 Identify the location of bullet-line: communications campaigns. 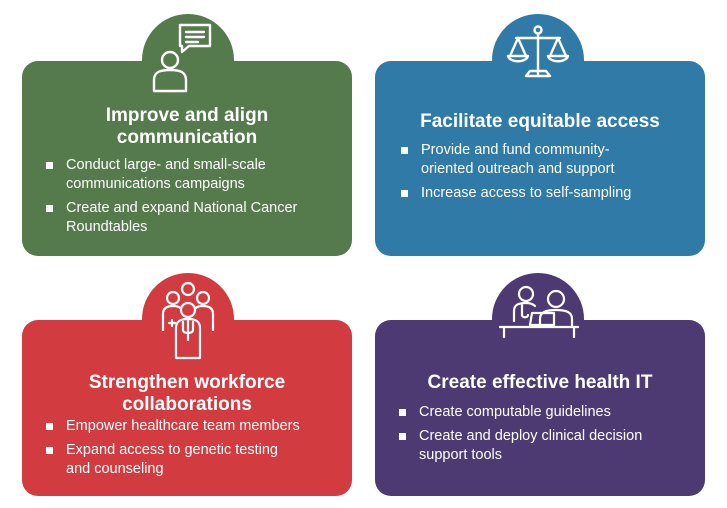
(155, 184).